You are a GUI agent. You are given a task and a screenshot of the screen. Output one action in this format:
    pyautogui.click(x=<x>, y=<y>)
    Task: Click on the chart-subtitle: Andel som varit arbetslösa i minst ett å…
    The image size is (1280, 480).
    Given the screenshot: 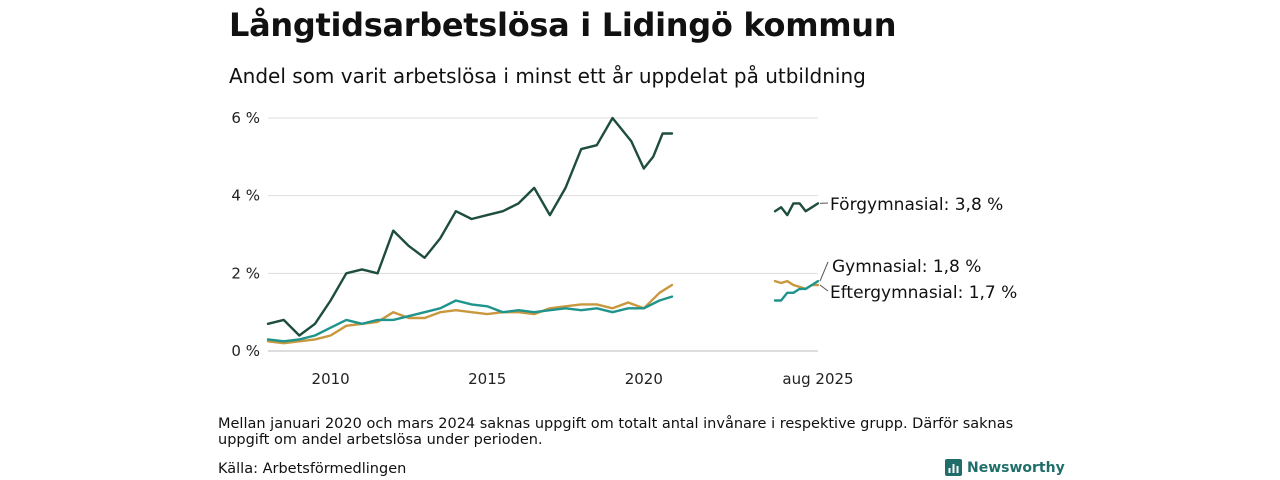 What is the action you would take?
    pyautogui.click(x=547, y=76)
    